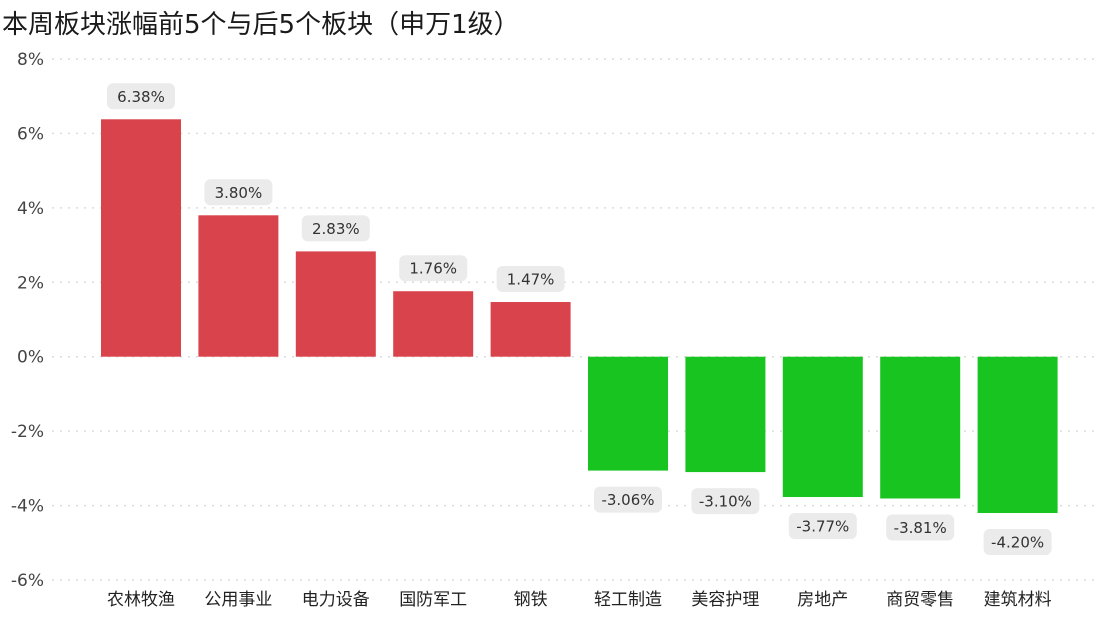 This screenshot has height=622, width=1108. I want to click on data-label: -3.06%, so click(627, 500).